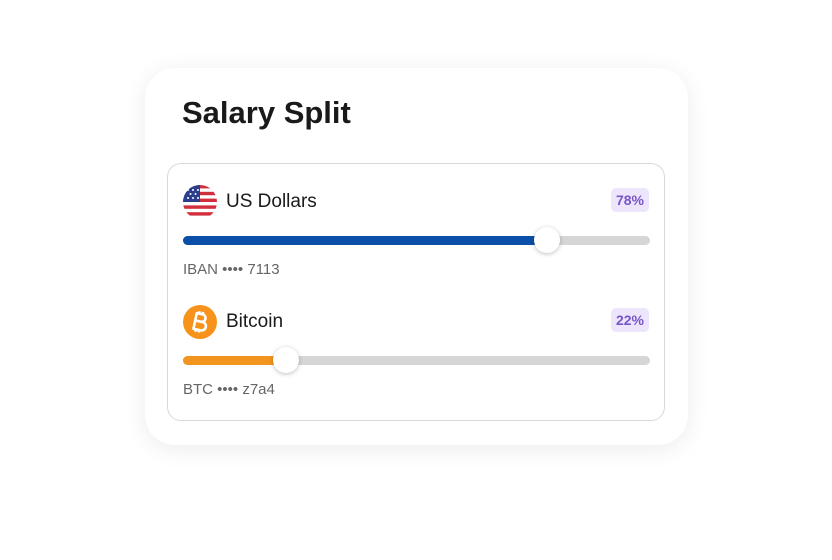  What do you see at coordinates (416, 344) in the screenshot?
I see `split-row: Bitcoin 22% BTC •••• z7a4` at bounding box center [416, 344].